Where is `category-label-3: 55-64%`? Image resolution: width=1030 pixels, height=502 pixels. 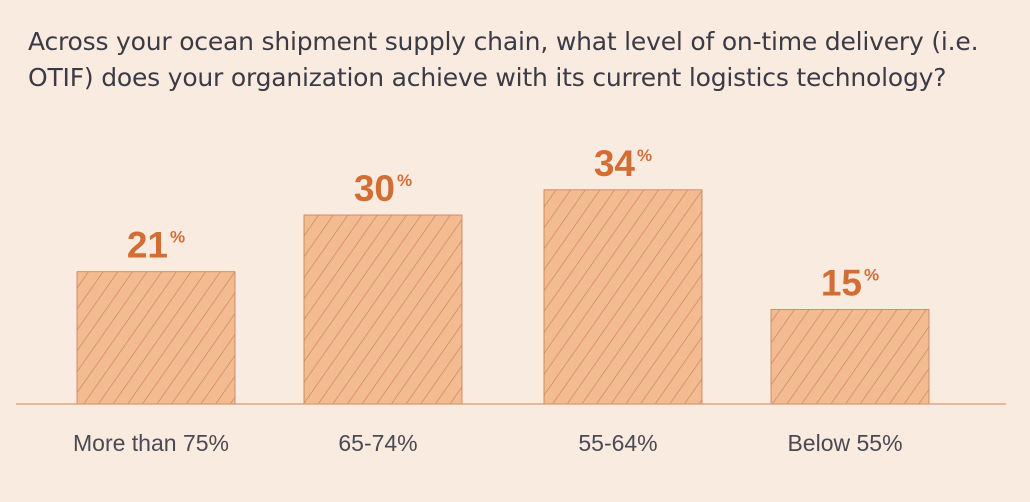 category-label-3: 55-64% is located at coordinates (617, 443).